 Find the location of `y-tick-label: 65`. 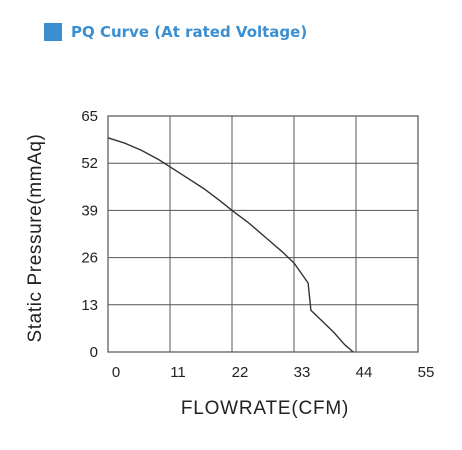

y-tick-label: 65 is located at coordinates (89, 116).